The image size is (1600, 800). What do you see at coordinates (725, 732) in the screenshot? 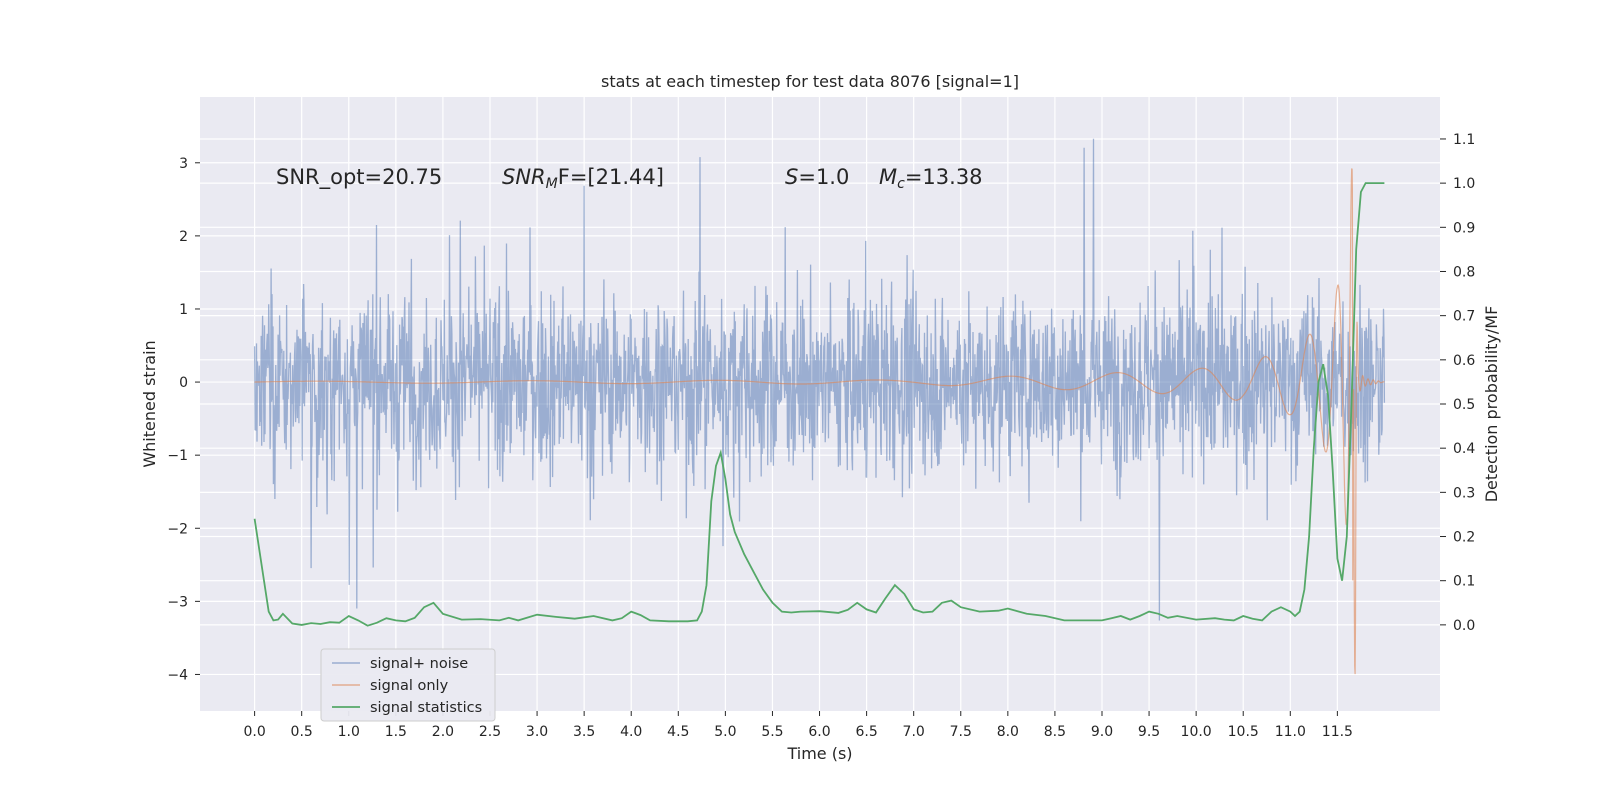
I see `x-tick-label: 5.0` at bounding box center [725, 732].